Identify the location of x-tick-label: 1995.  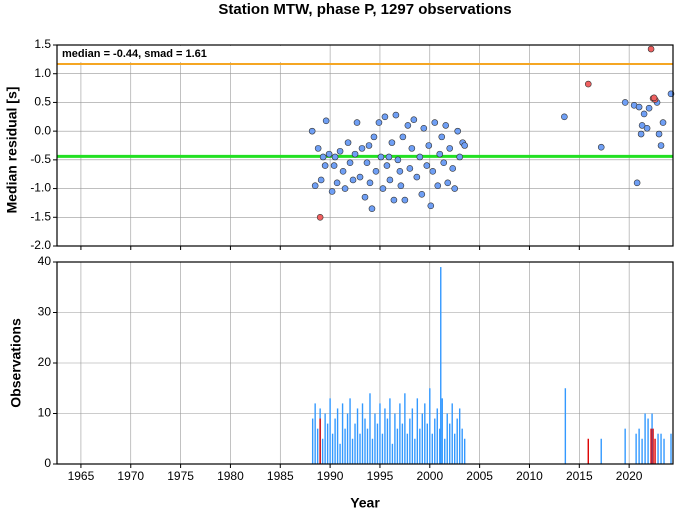
(380, 476).